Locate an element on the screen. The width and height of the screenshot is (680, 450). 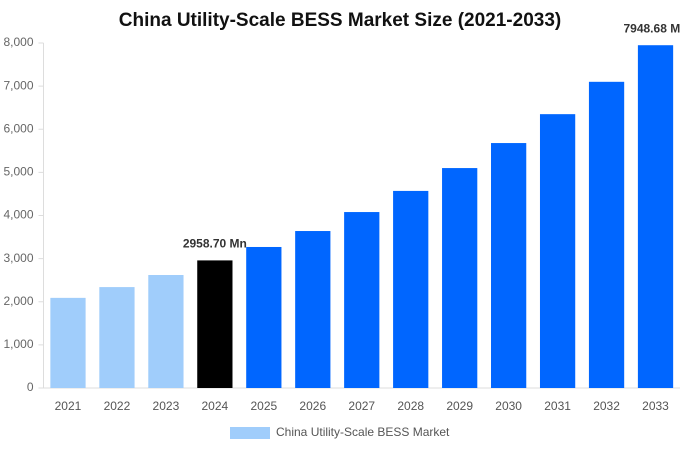
x-tick-label: 2026 is located at coordinates (312, 406).